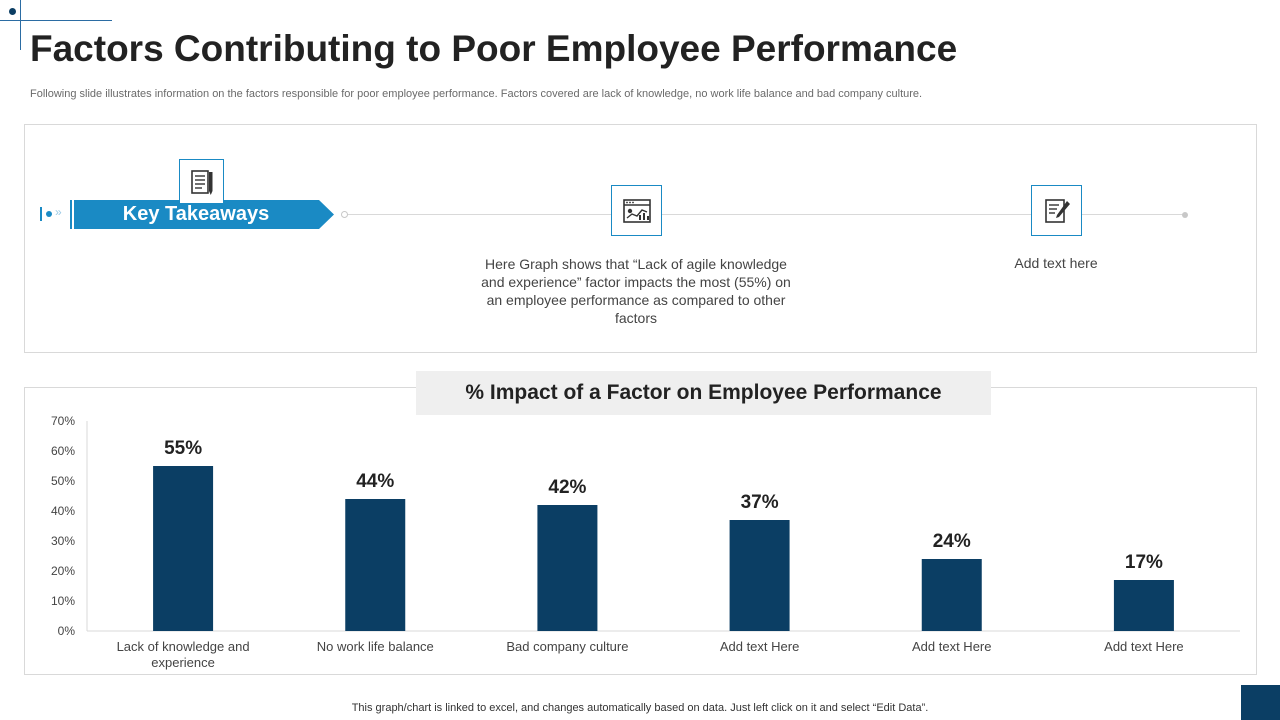 This screenshot has height=720, width=1280. Describe the element at coordinates (63, 541) in the screenshot. I see `y-tick-label: 30%` at that location.